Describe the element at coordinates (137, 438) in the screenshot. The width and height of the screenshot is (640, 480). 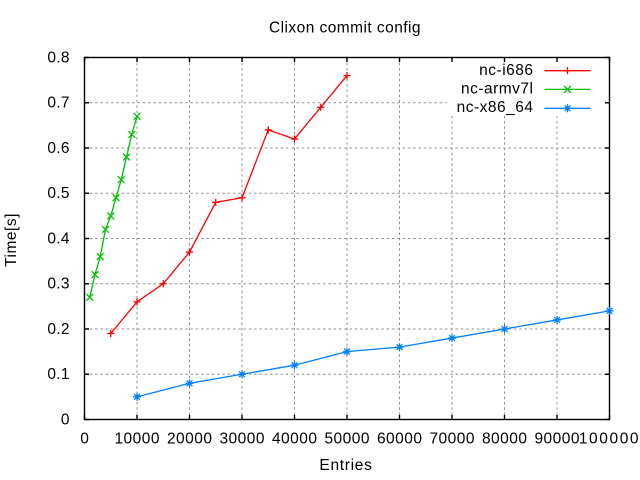
I see `svg-text: 10000` at that location.